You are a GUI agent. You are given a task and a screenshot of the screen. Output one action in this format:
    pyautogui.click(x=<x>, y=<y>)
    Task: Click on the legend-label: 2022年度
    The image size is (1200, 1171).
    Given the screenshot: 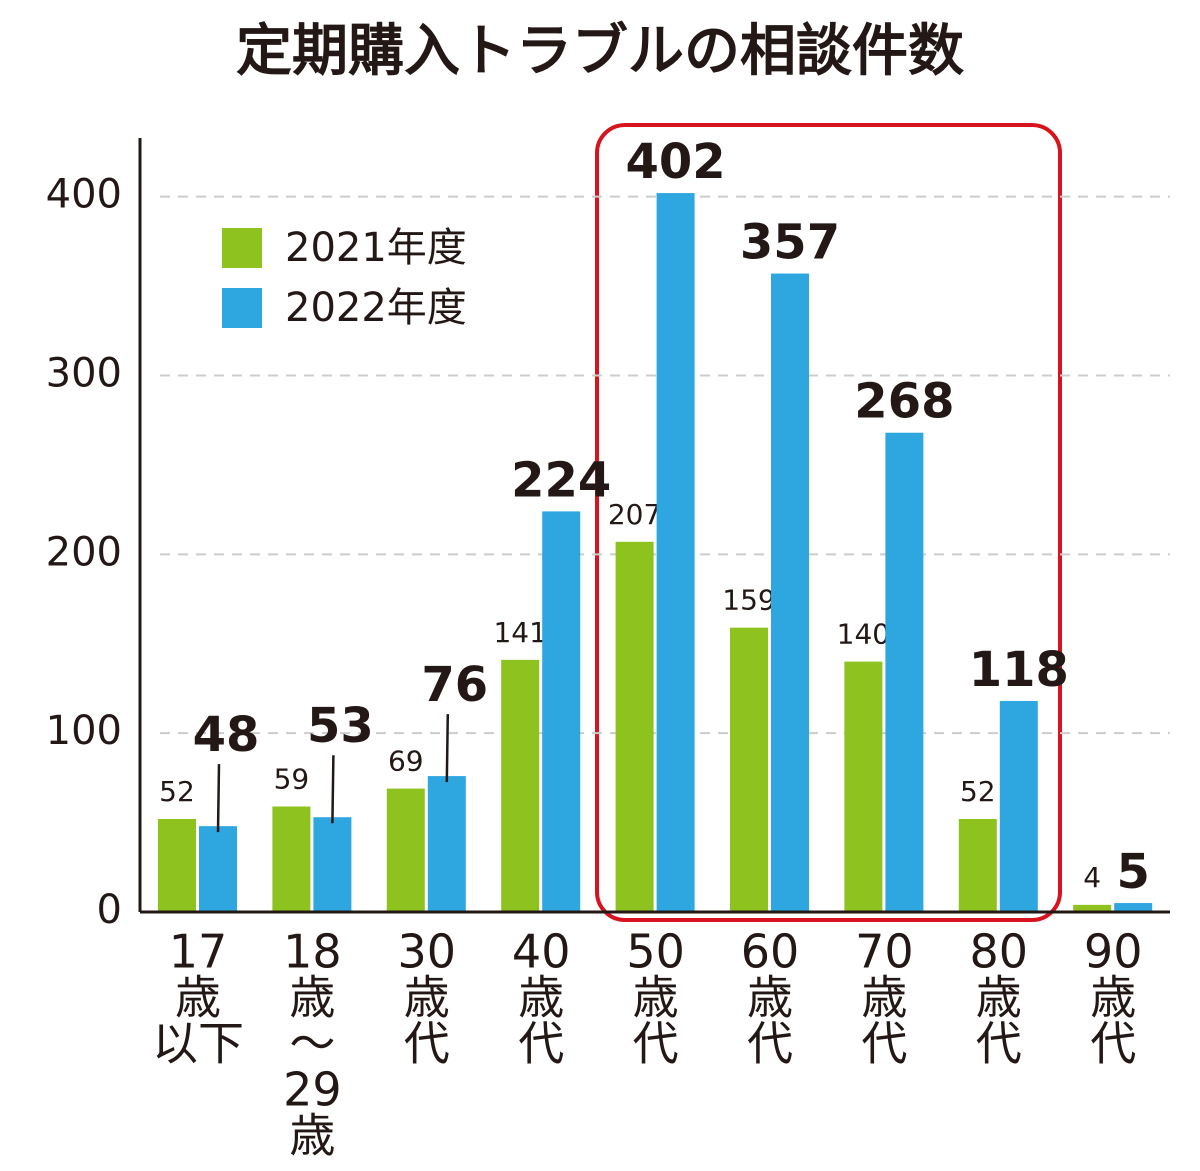 What is the action you would take?
    pyautogui.click(x=376, y=308)
    